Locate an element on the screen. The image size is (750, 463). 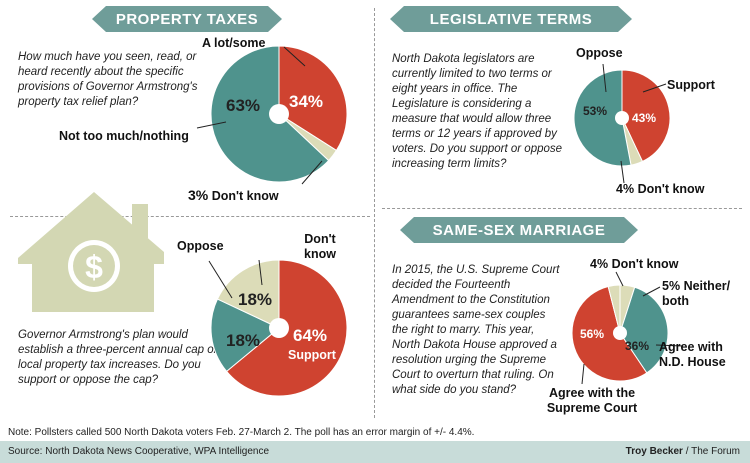
pie-slice-support is located at coordinates (646, 116).